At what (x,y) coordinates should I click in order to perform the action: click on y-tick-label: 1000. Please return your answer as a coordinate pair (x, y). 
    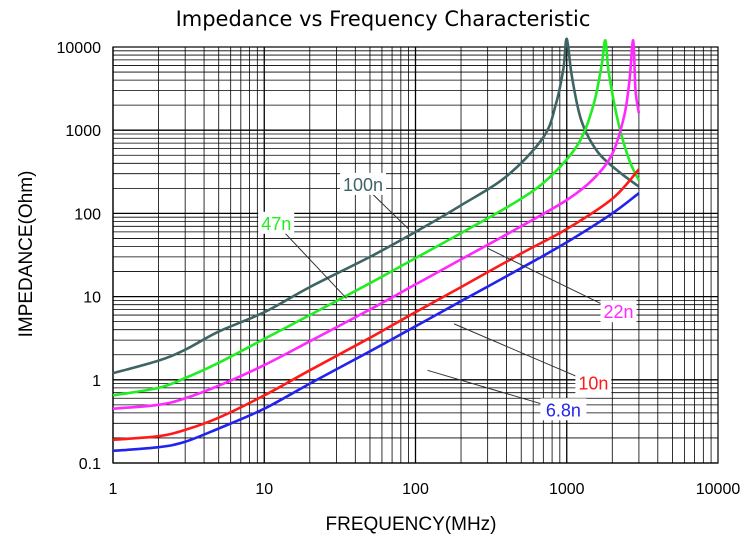
    Looking at the image, I should click on (83, 131).